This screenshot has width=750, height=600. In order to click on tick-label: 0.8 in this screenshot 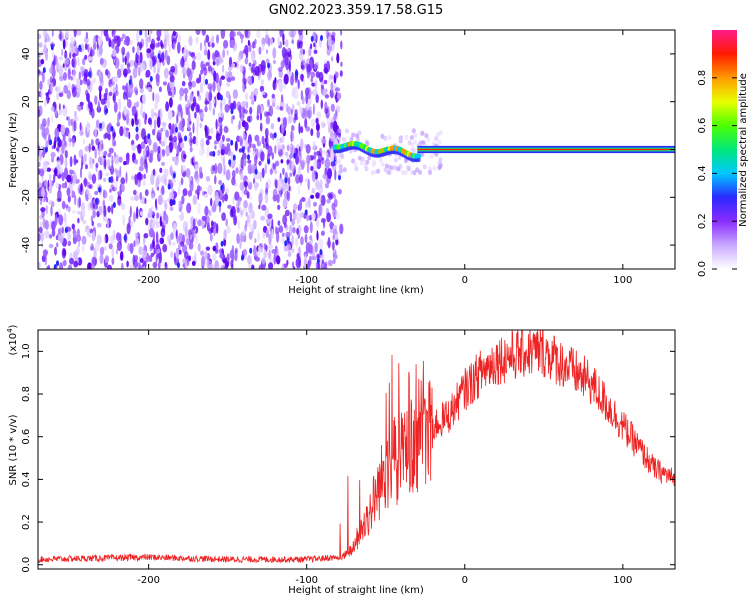, I will do `click(702, 78)`.